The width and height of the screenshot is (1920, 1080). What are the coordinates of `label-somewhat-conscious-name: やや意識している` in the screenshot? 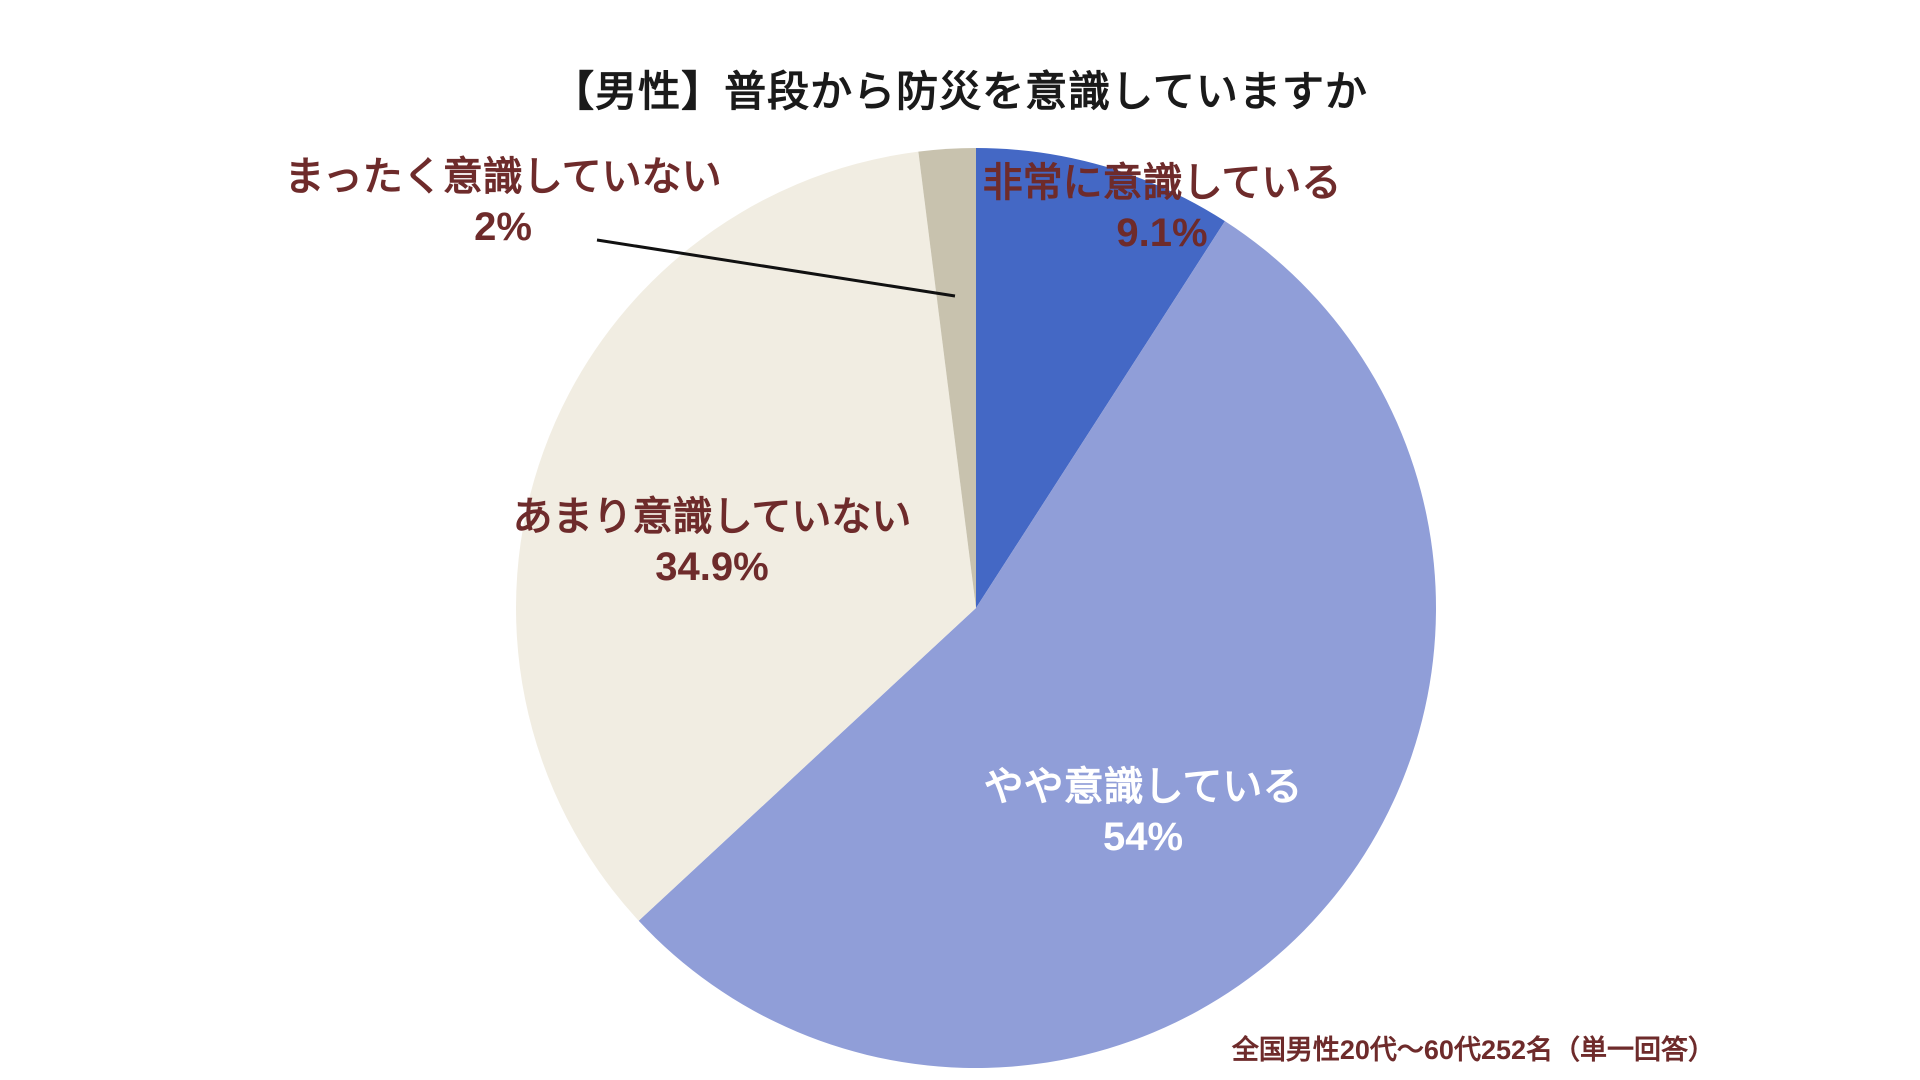 It's located at (1143, 787).